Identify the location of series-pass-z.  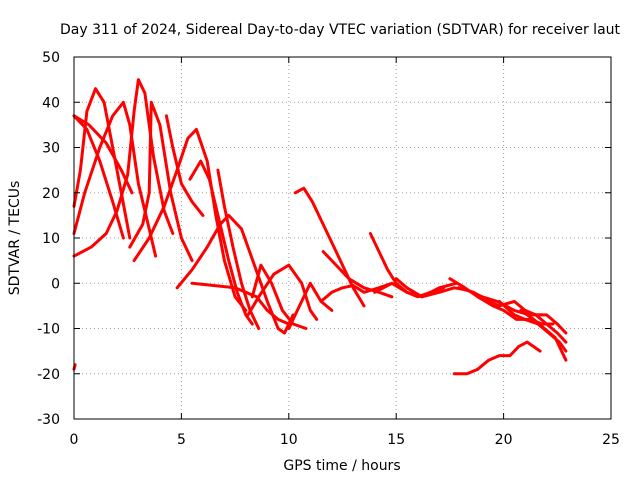
(551, 328).